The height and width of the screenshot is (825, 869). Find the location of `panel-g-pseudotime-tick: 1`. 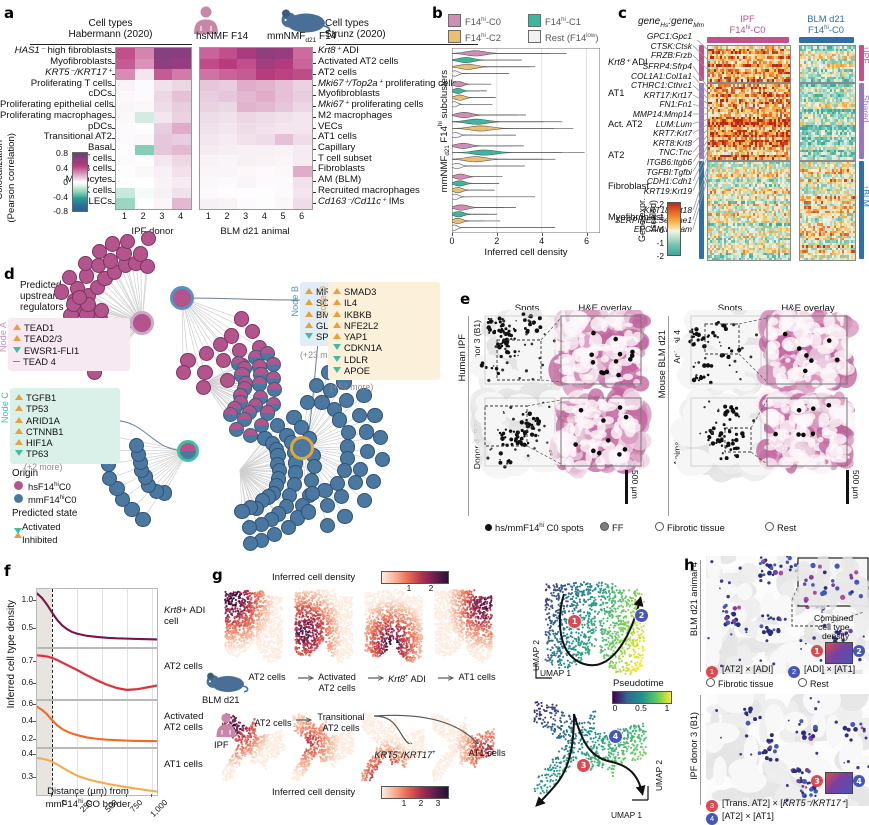

panel-g-pseudotime-tick: 1 is located at coordinates (667, 708).